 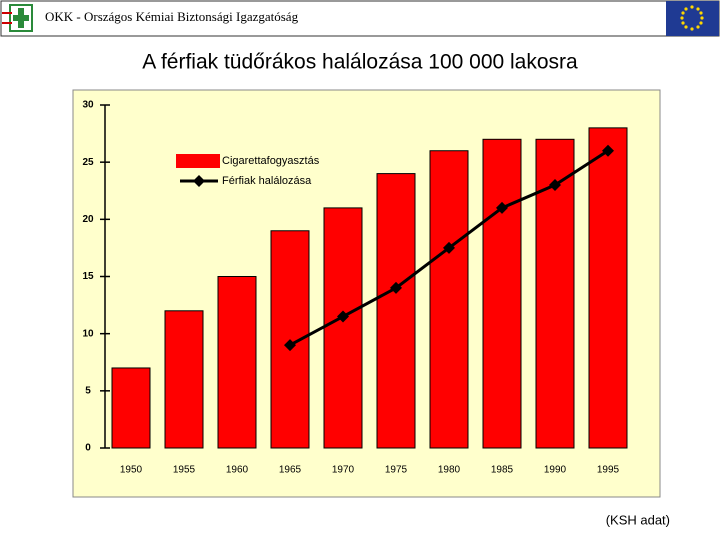 What do you see at coordinates (343, 470) in the screenshot?
I see `x-tick-label: 1970` at bounding box center [343, 470].